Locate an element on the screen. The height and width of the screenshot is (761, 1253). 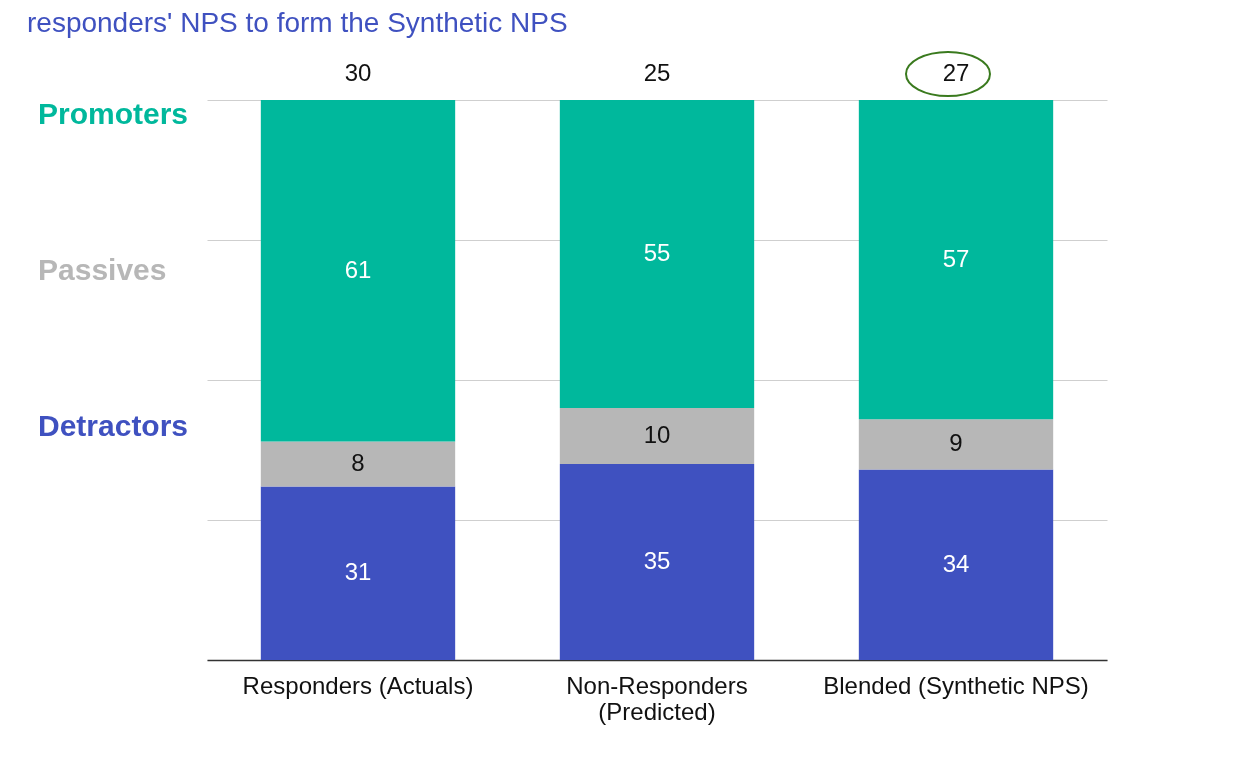
annotation: 27 is located at coordinates (956, 72).